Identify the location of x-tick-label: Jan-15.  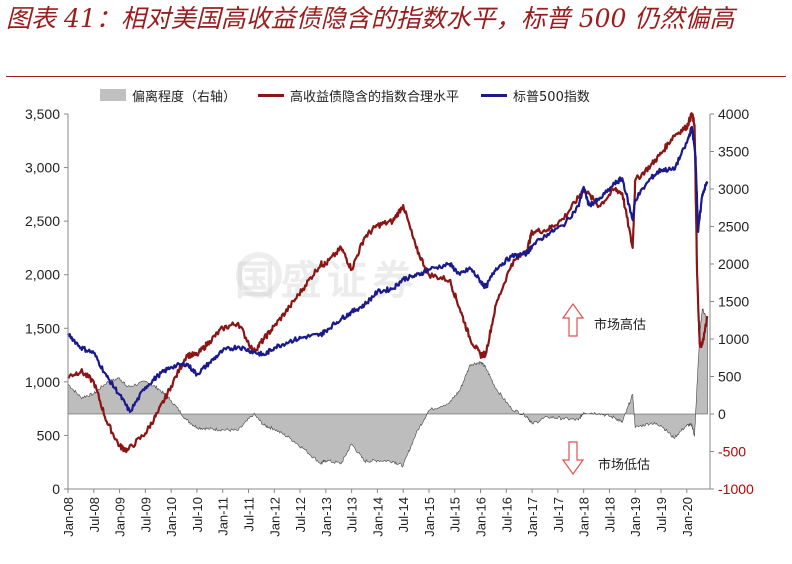
(429, 517).